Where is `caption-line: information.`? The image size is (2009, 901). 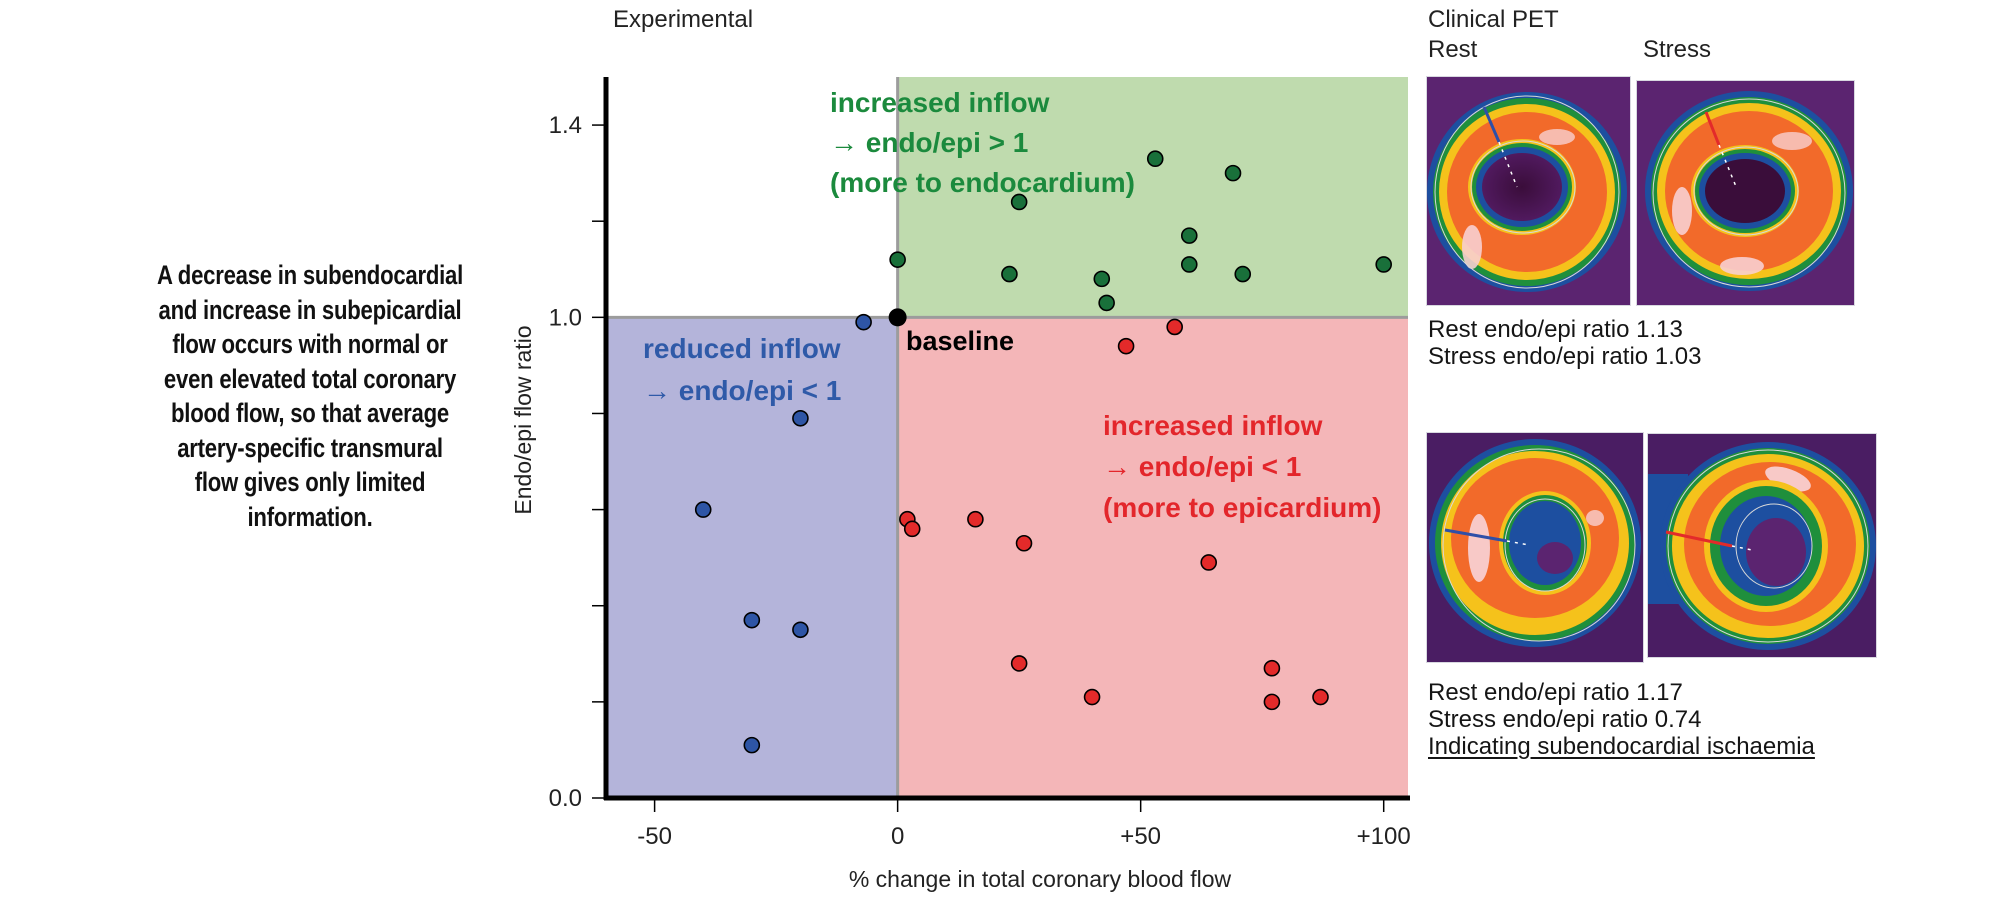
caption-line: information. is located at coordinates (310, 516).